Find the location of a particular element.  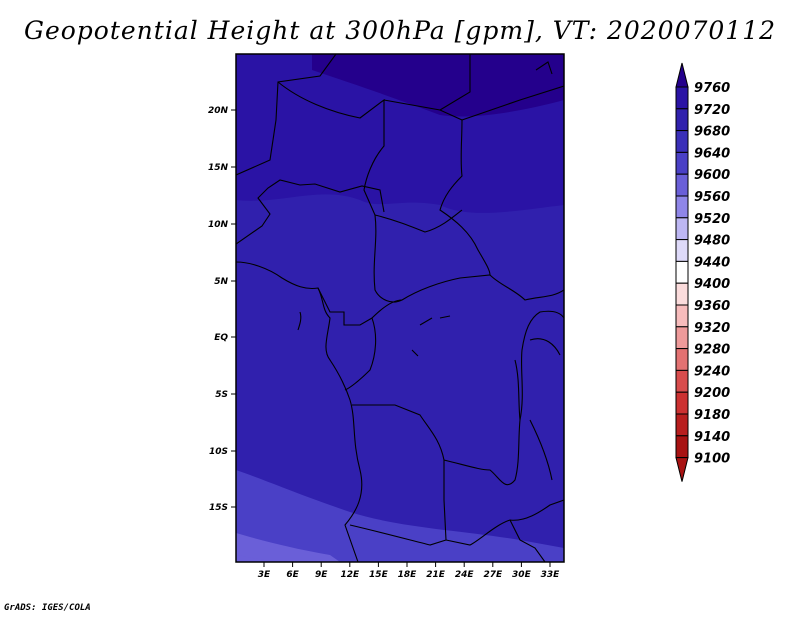

lon-label: 18E is located at coordinates (408, 575).